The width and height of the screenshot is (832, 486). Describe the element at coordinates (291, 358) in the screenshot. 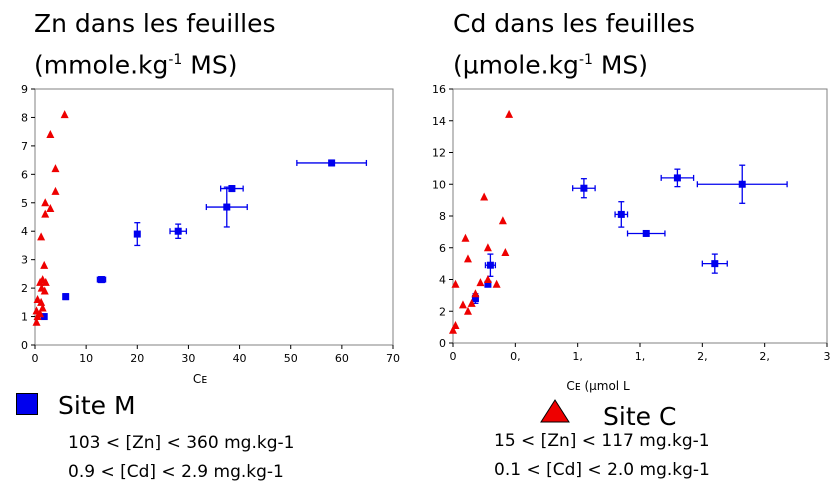

I see `left-x-tick-label: 50` at that location.